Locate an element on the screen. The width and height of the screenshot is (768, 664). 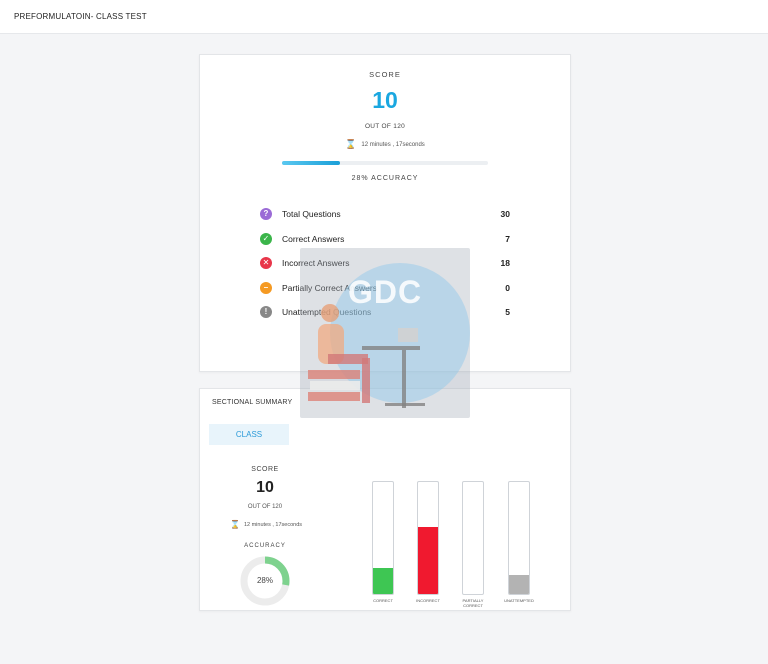
bar-correct-fill is located at coordinates (383, 580).